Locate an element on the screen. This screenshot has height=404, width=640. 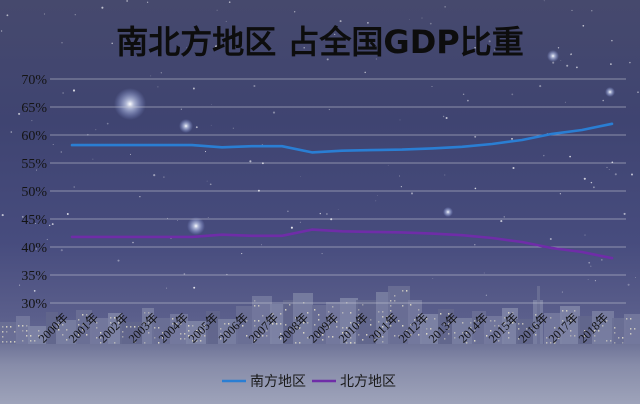
bright-star is located at coordinates (610, 92).